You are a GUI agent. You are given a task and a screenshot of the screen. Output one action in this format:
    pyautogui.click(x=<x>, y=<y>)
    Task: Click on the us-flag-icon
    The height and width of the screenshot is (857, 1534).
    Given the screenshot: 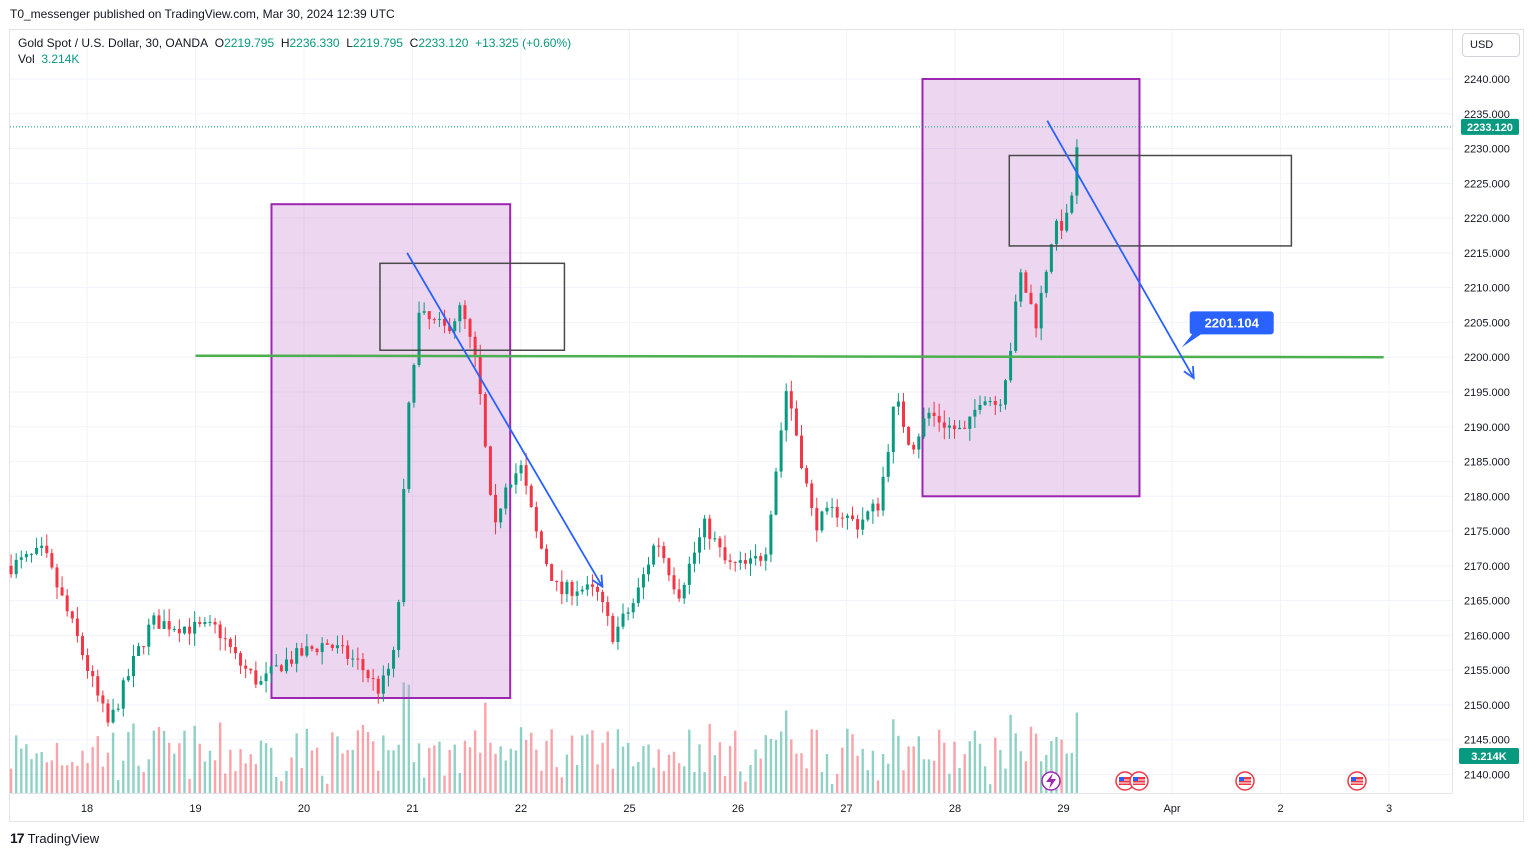 What is the action you would take?
    pyautogui.click(x=1139, y=781)
    